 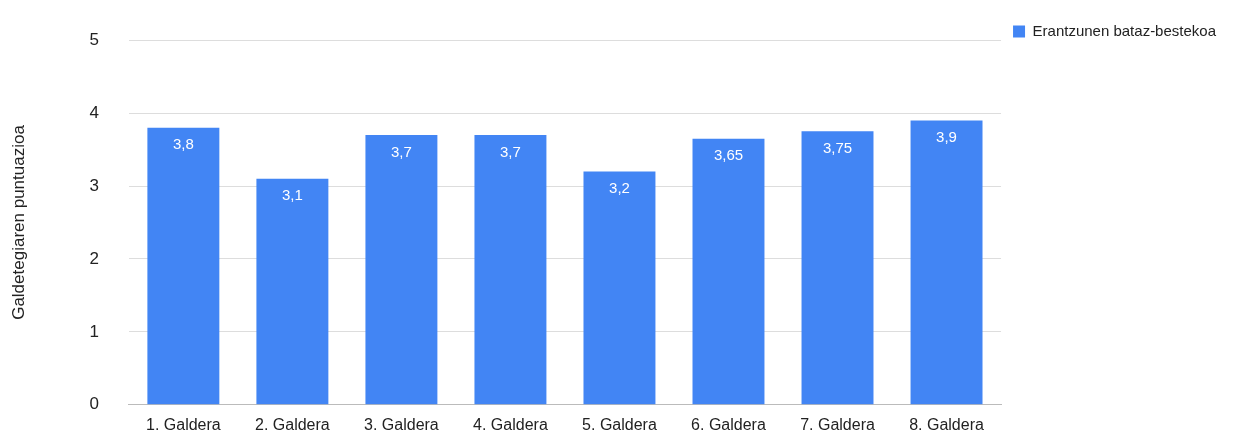 What do you see at coordinates (292, 424) in the screenshot?
I see `x-tick-label: 2. Galdera` at bounding box center [292, 424].